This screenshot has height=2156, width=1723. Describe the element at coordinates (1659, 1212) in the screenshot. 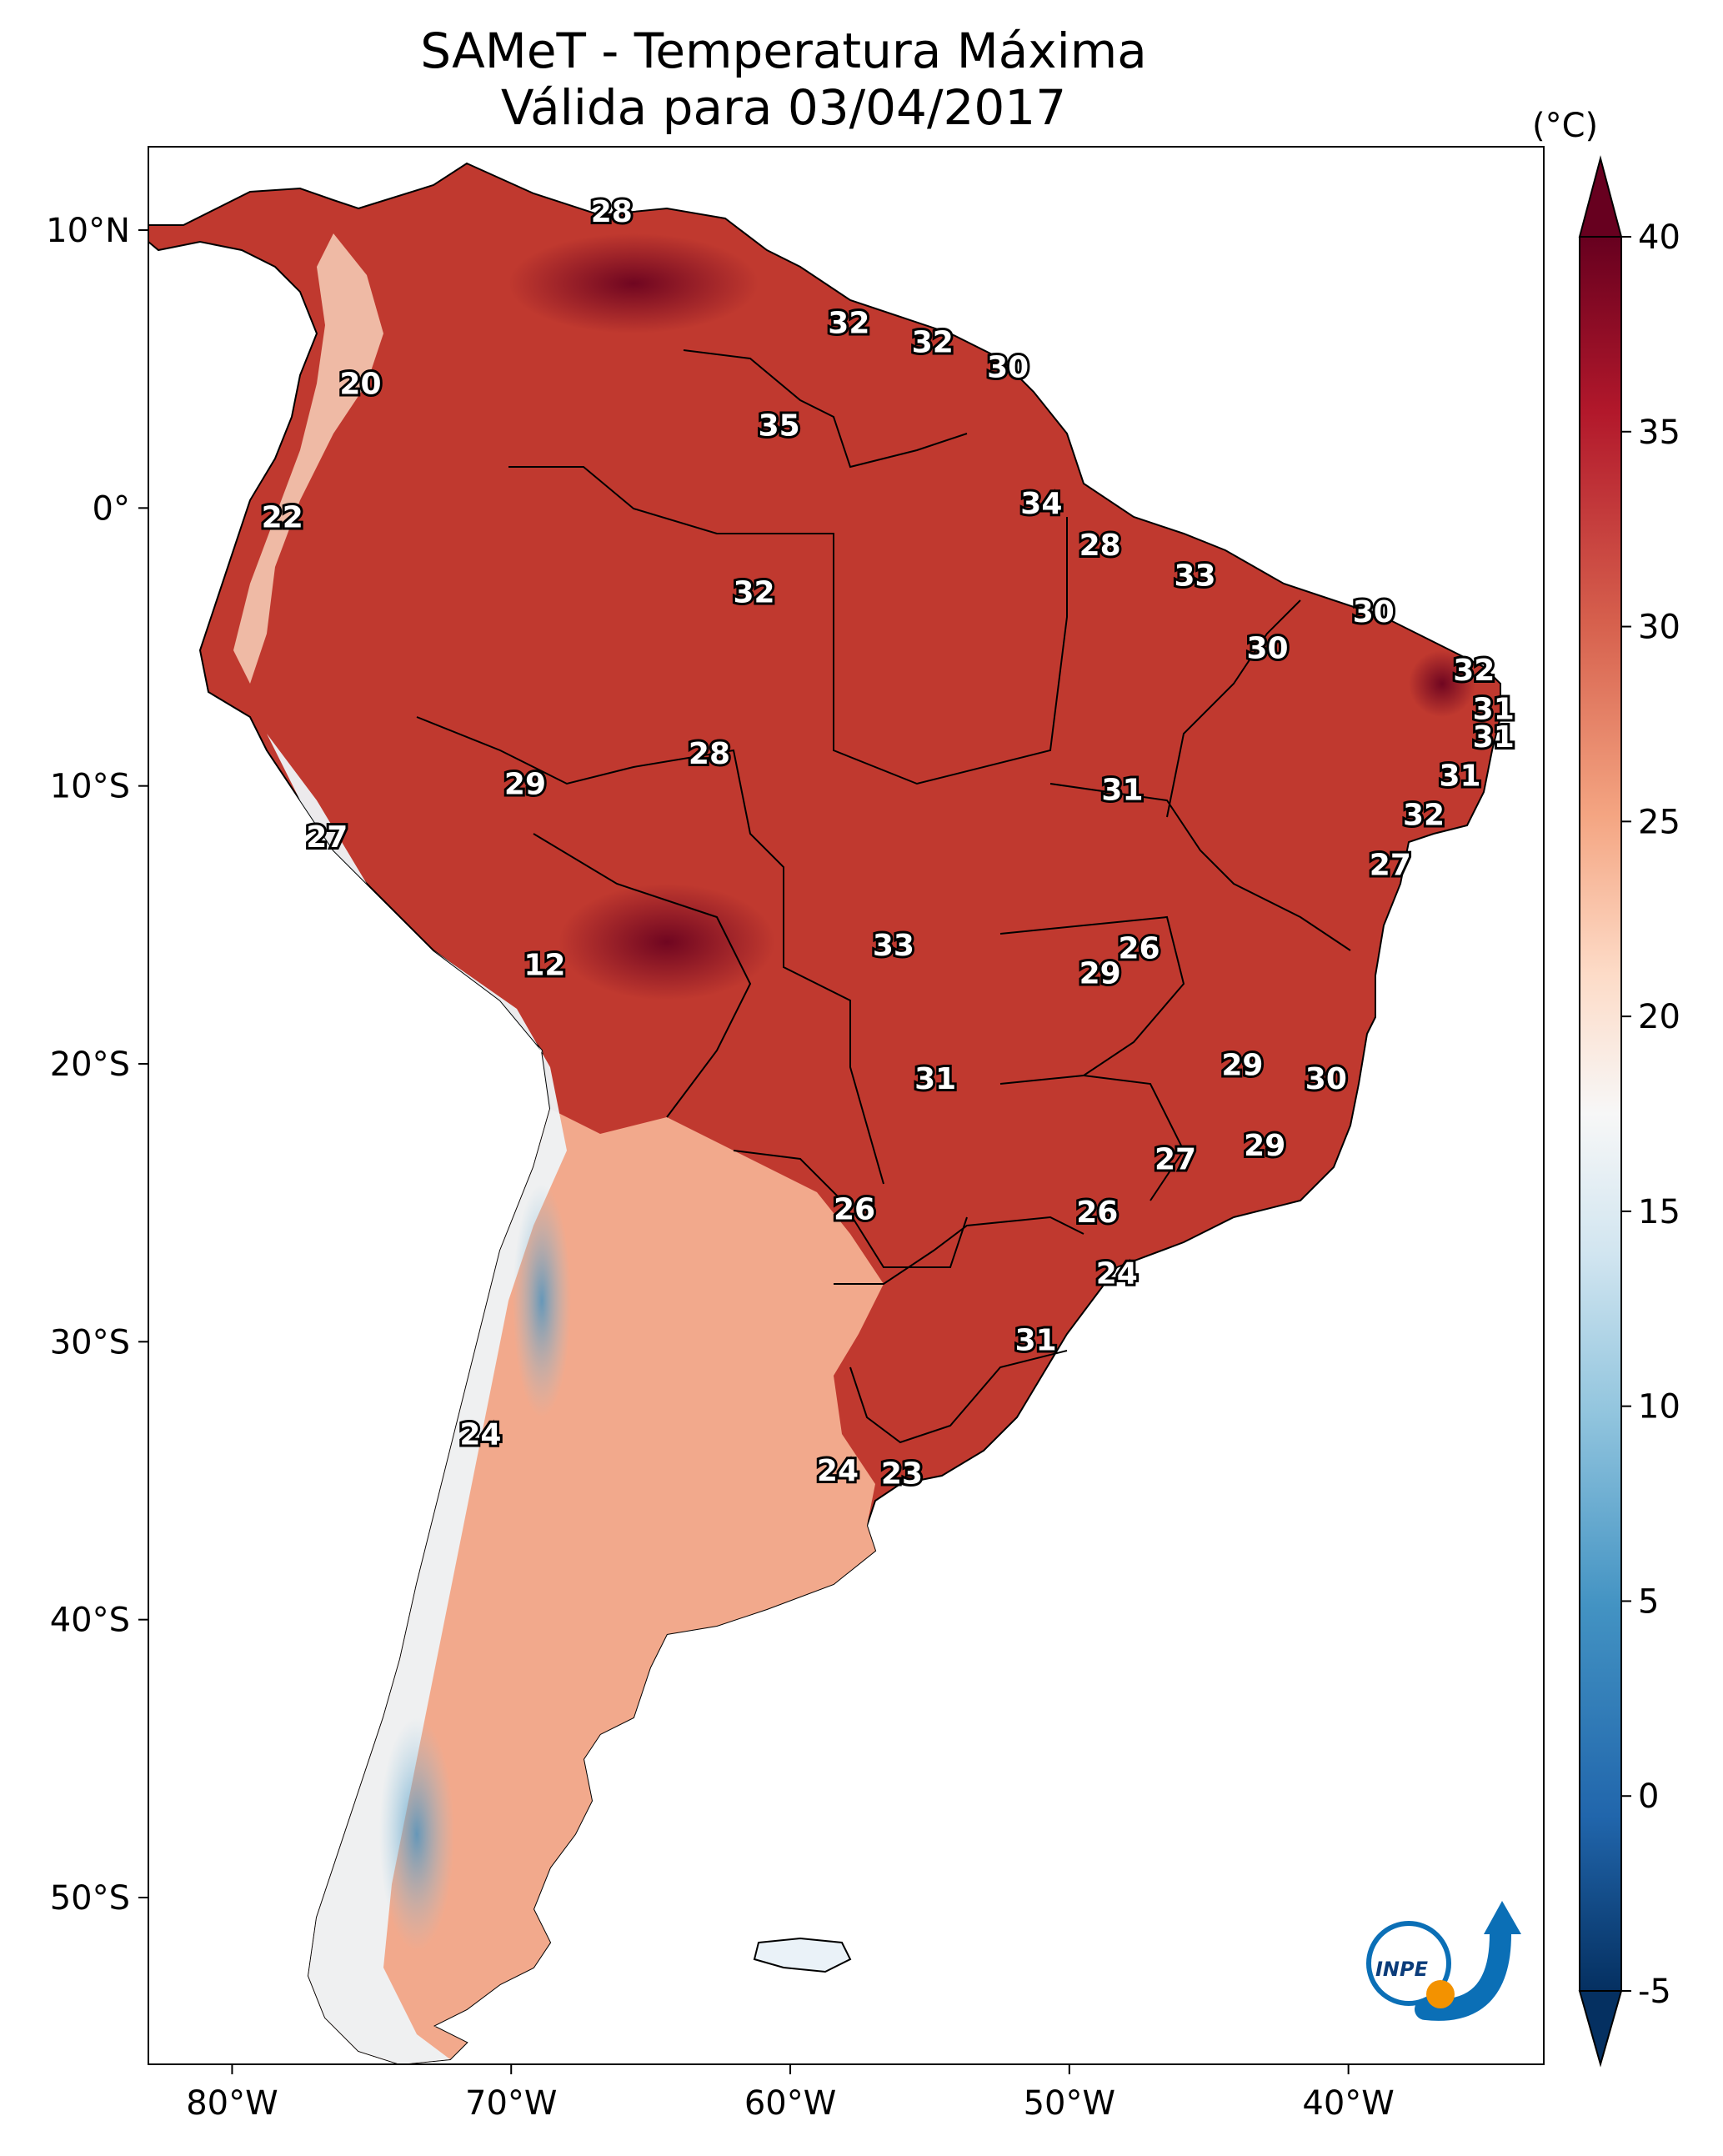

I see `colorbar-tick-label: 15` at that location.